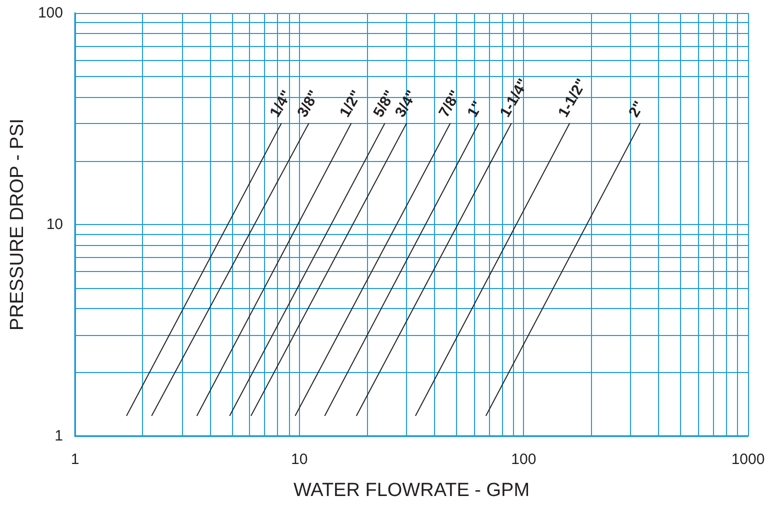 The width and height of the screenshot is (768, 506). What do you see at coordinates (411, 490) in the screenshot?
I see `x-axis-title: WATER FLOWRATE - GPM` at bounding box center [411, 490].